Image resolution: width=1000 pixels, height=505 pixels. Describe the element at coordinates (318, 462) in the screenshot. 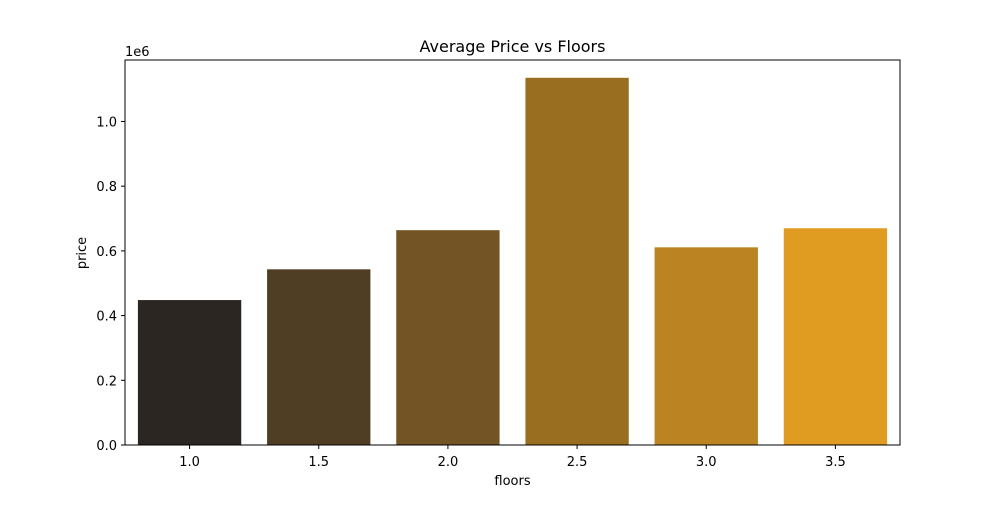

I see `x-tick-label: 1.5` at that location.